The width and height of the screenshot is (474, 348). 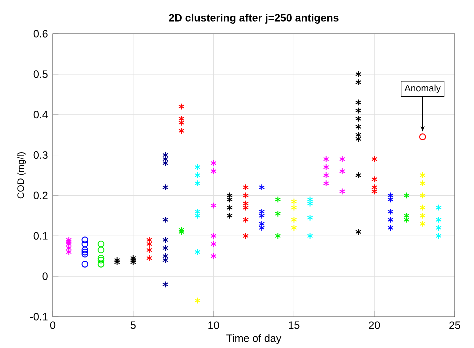 I want to click on y-tick-label: 0, so click(x=45, y=276).